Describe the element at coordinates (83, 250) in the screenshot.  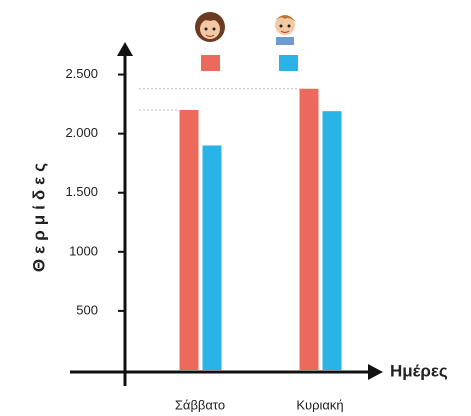
I see `y-tick-label: 1000` at that location.